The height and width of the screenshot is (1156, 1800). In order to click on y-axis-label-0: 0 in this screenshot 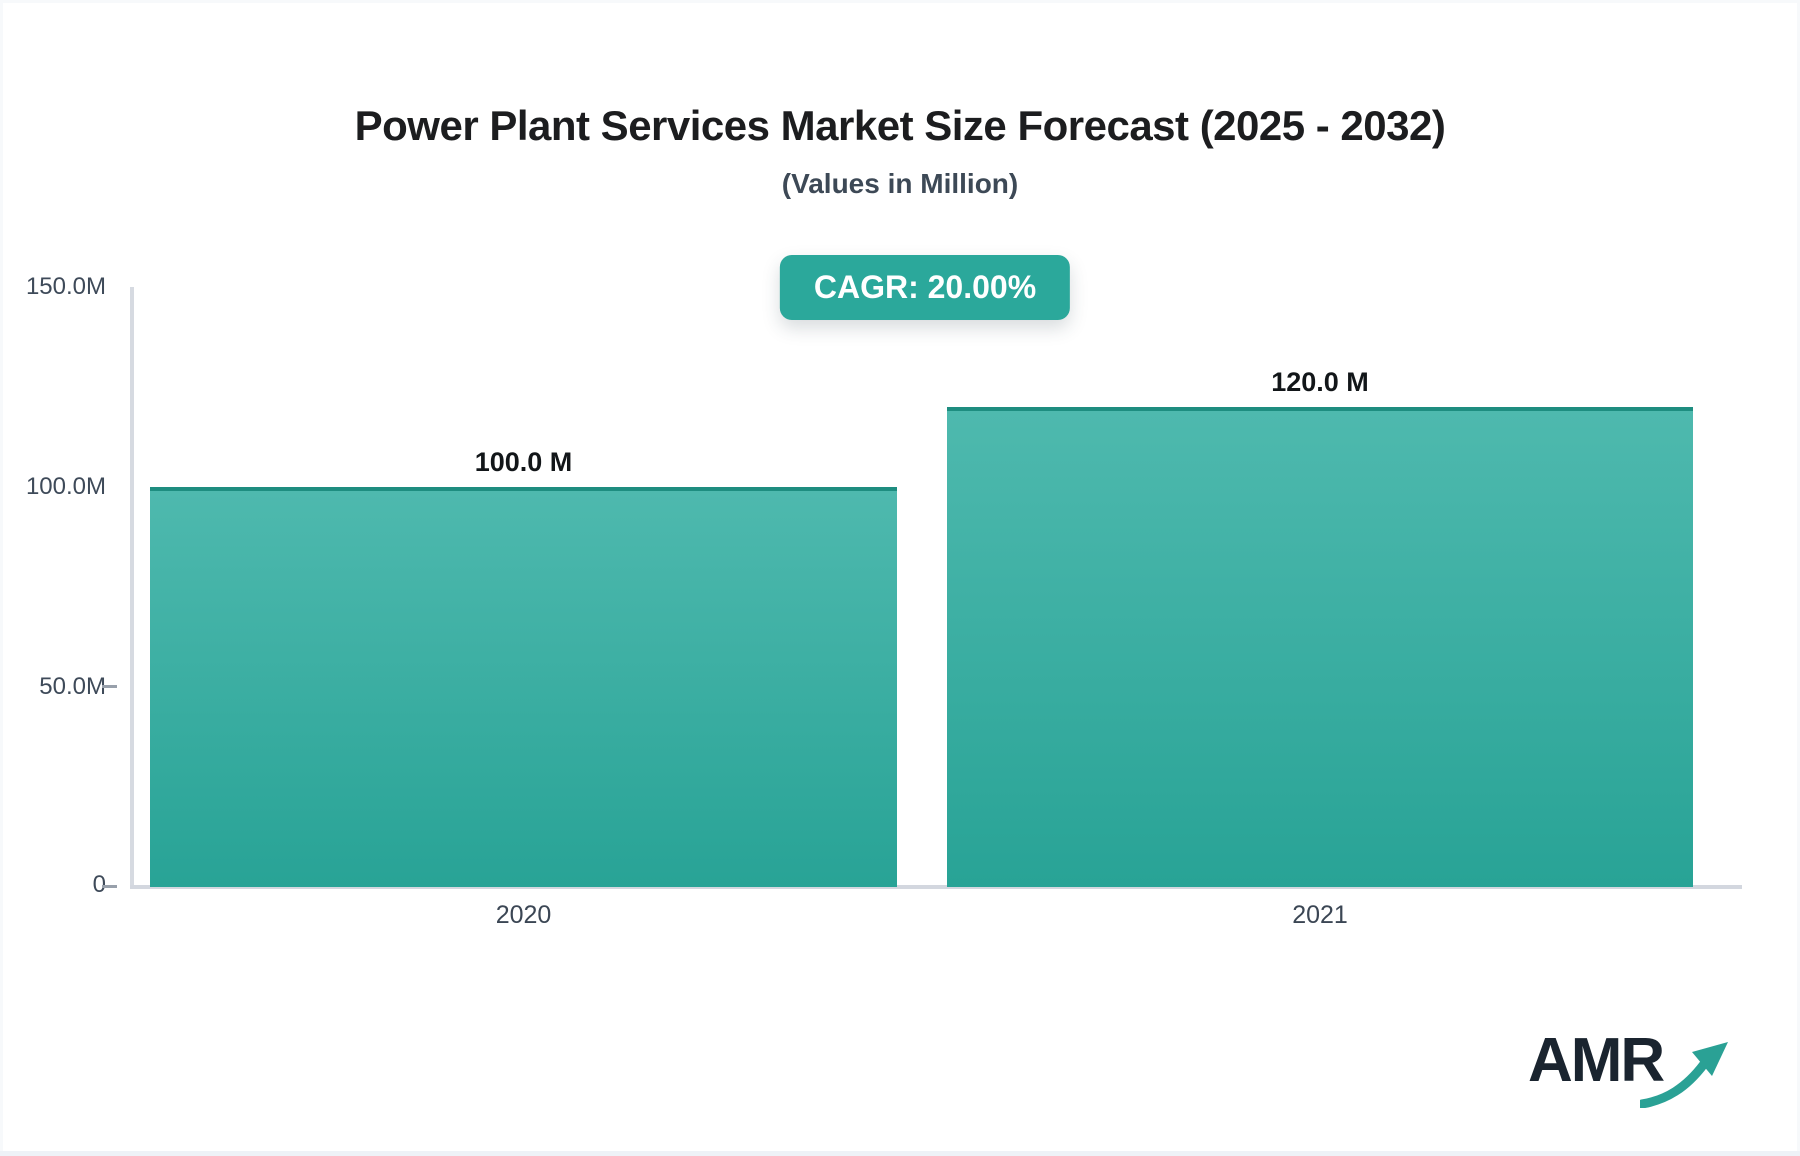, I will do `click(99, 884)`.